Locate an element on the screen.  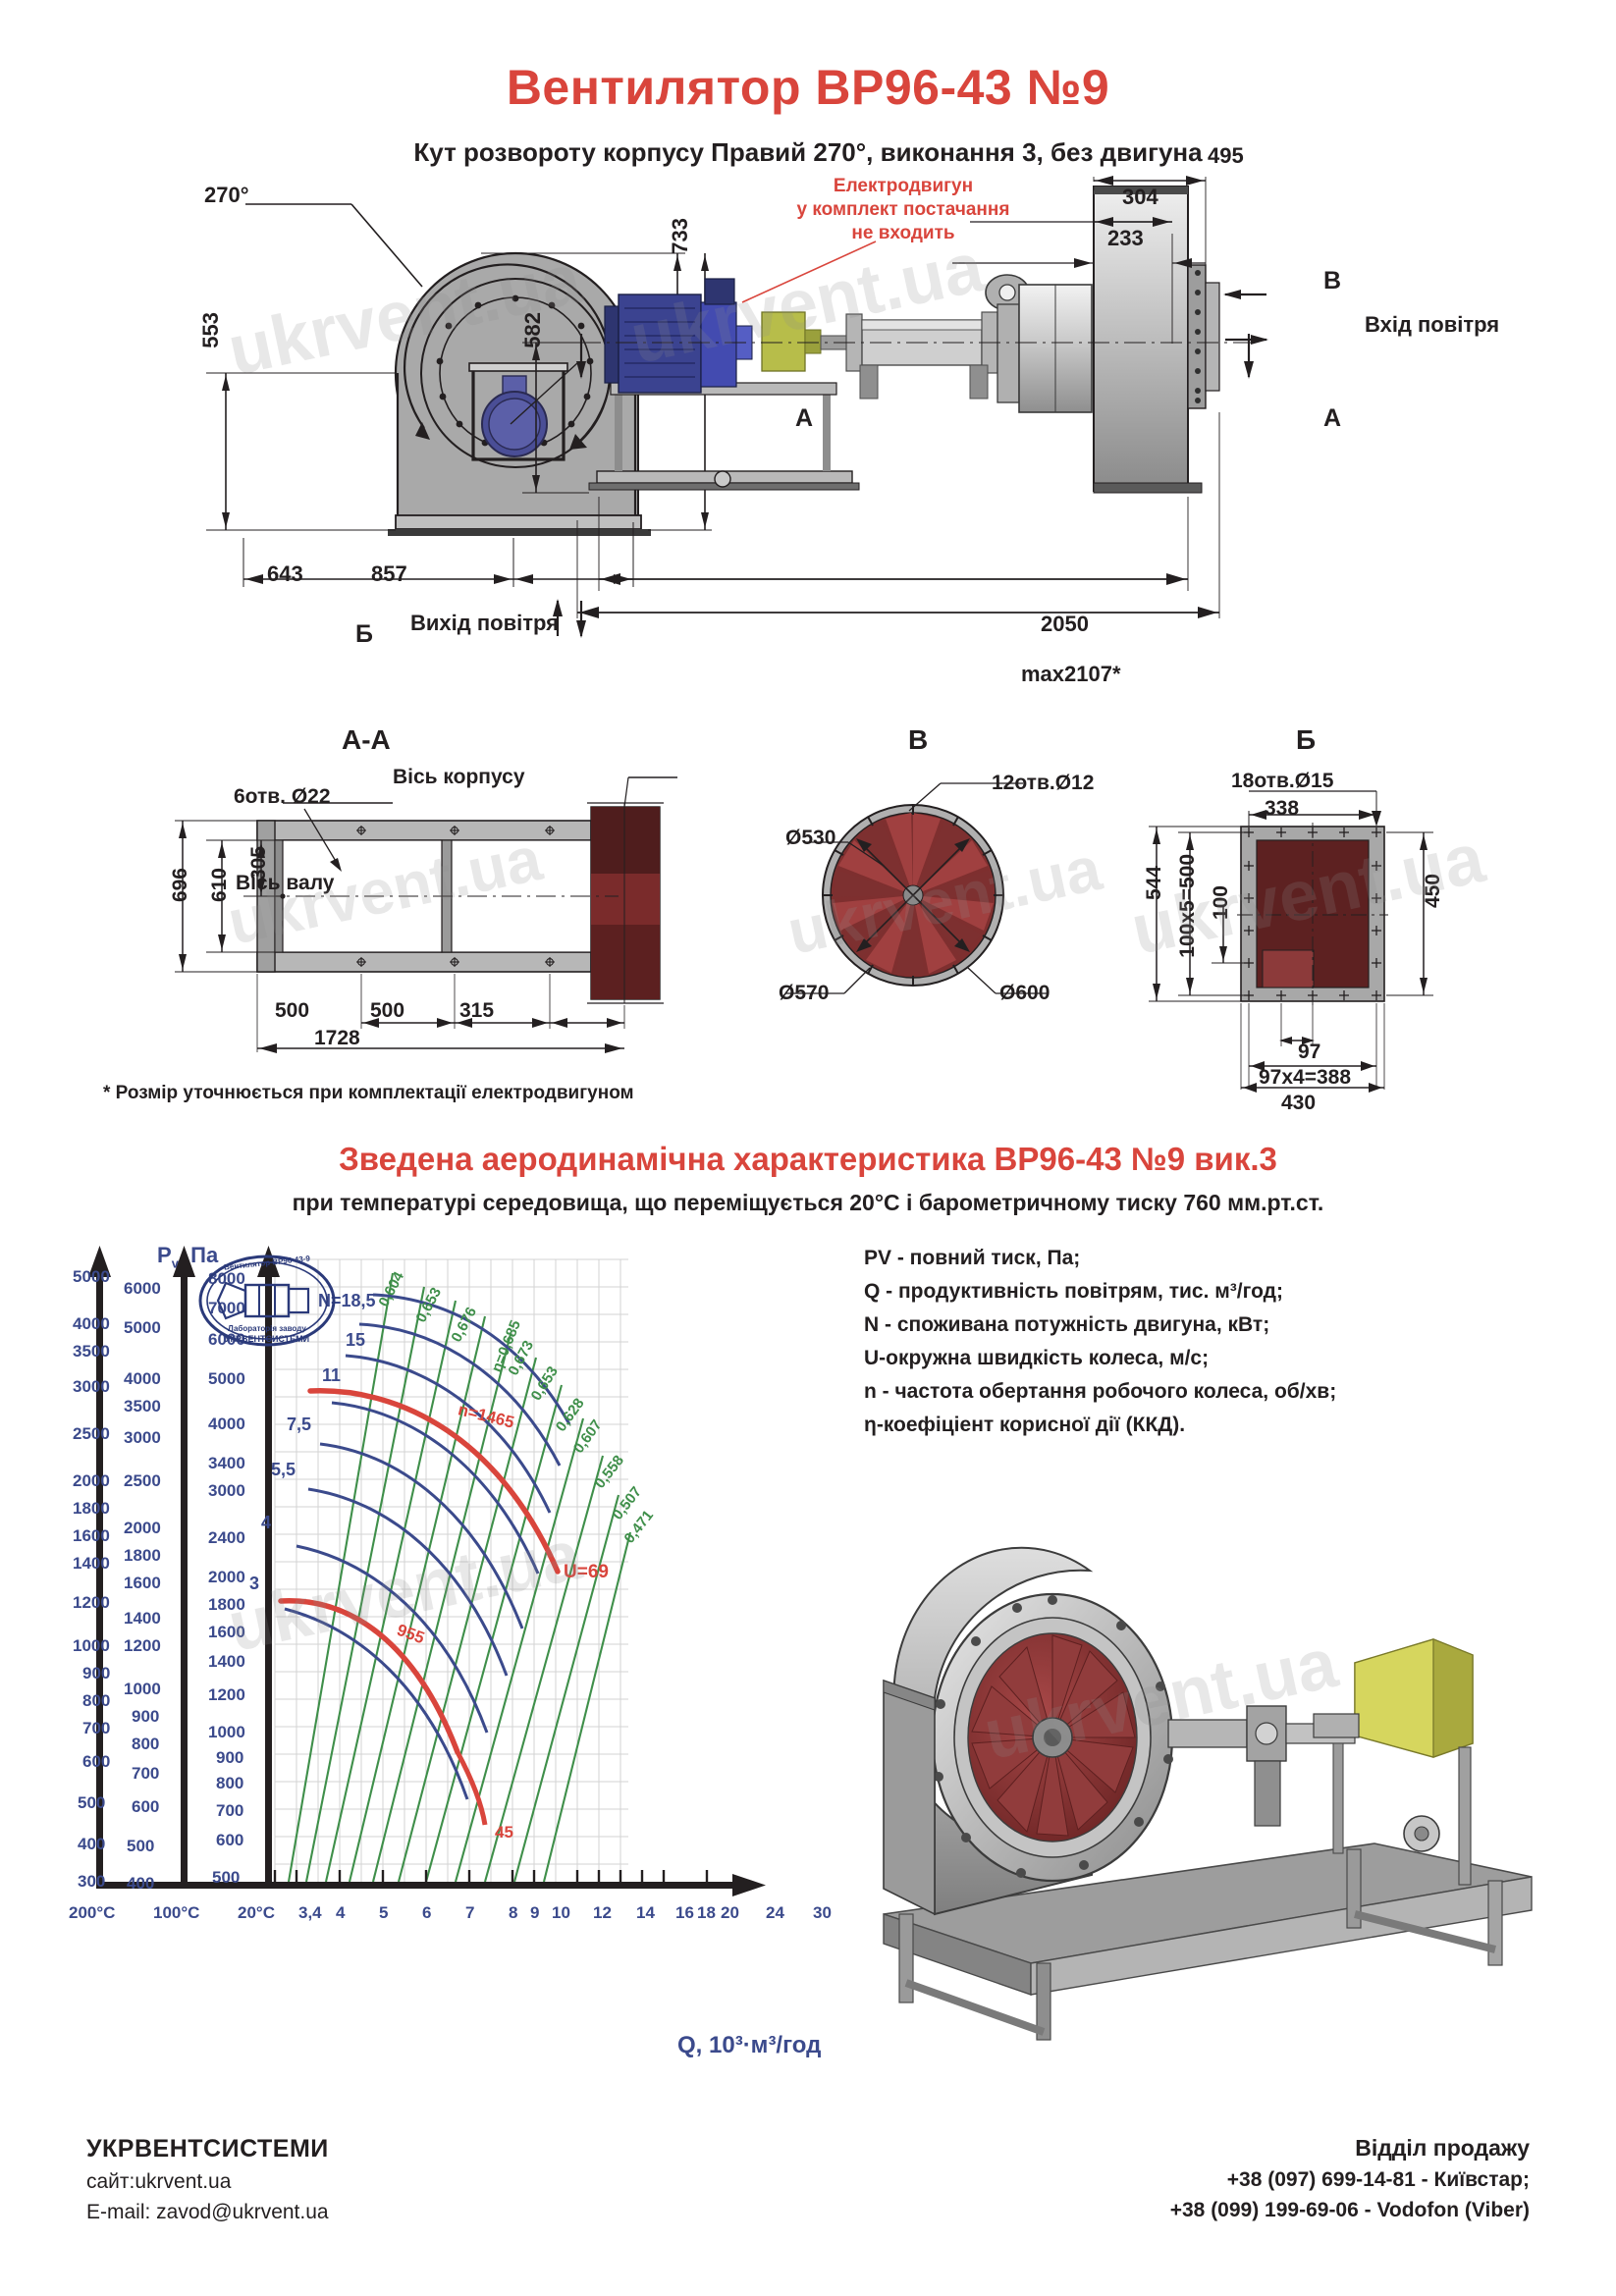
dim-430: 430 is located at coordinates (1299, 1103).